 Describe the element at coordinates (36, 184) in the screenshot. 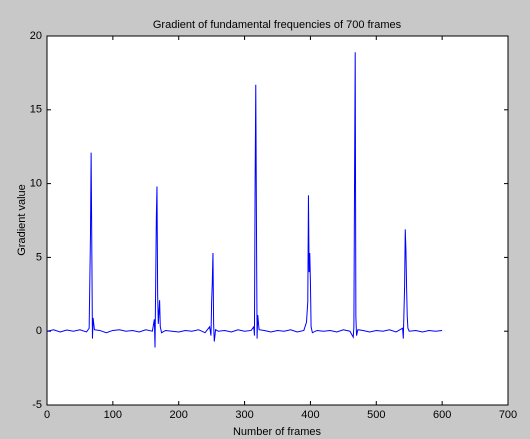

I see `y-tick-label: 10` at that location.